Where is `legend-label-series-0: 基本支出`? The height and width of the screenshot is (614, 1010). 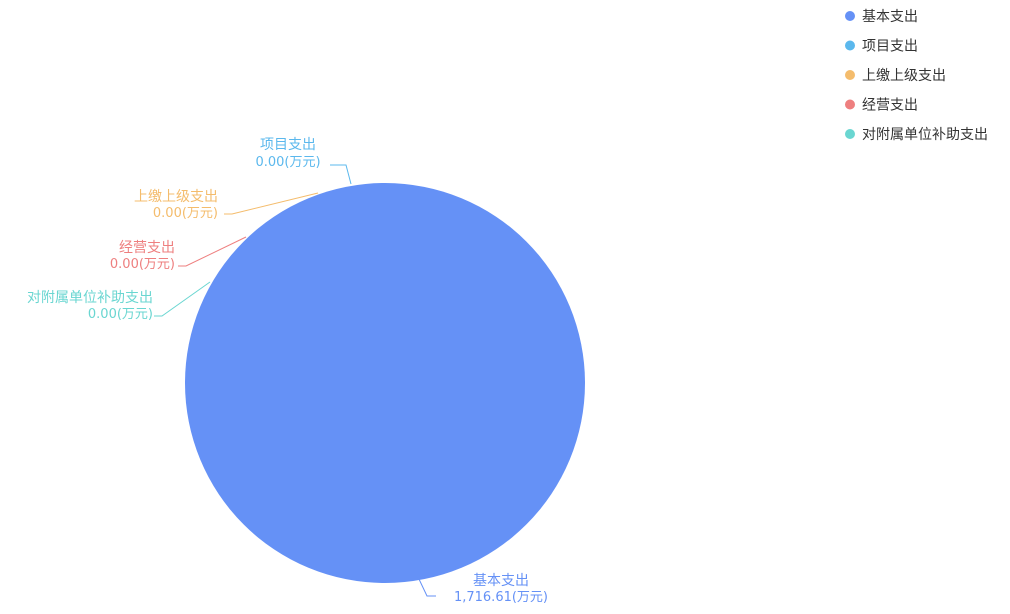
legend-label-series-0: 基本支出 is located at coordinates (890, 16).